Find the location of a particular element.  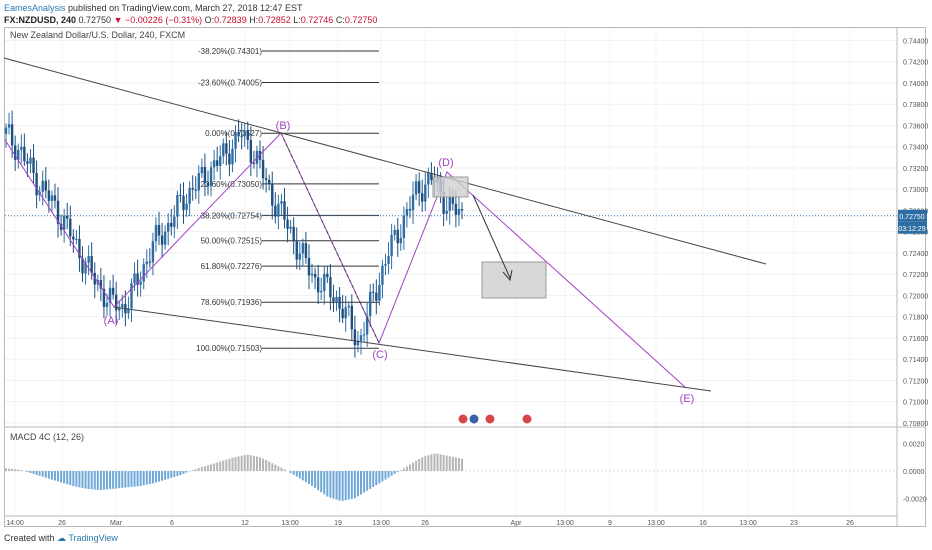

low-label: L: is located at coordinates (297, 20).